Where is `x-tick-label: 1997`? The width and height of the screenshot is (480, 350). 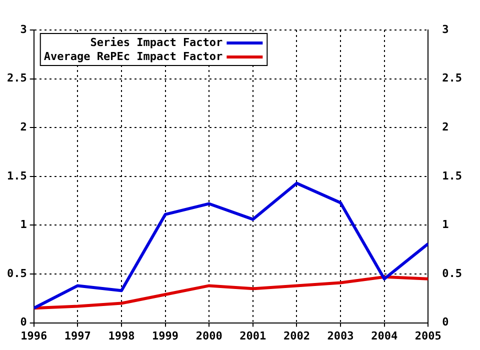 x-tick-label: 1997 is located at coordinates (77, 335).